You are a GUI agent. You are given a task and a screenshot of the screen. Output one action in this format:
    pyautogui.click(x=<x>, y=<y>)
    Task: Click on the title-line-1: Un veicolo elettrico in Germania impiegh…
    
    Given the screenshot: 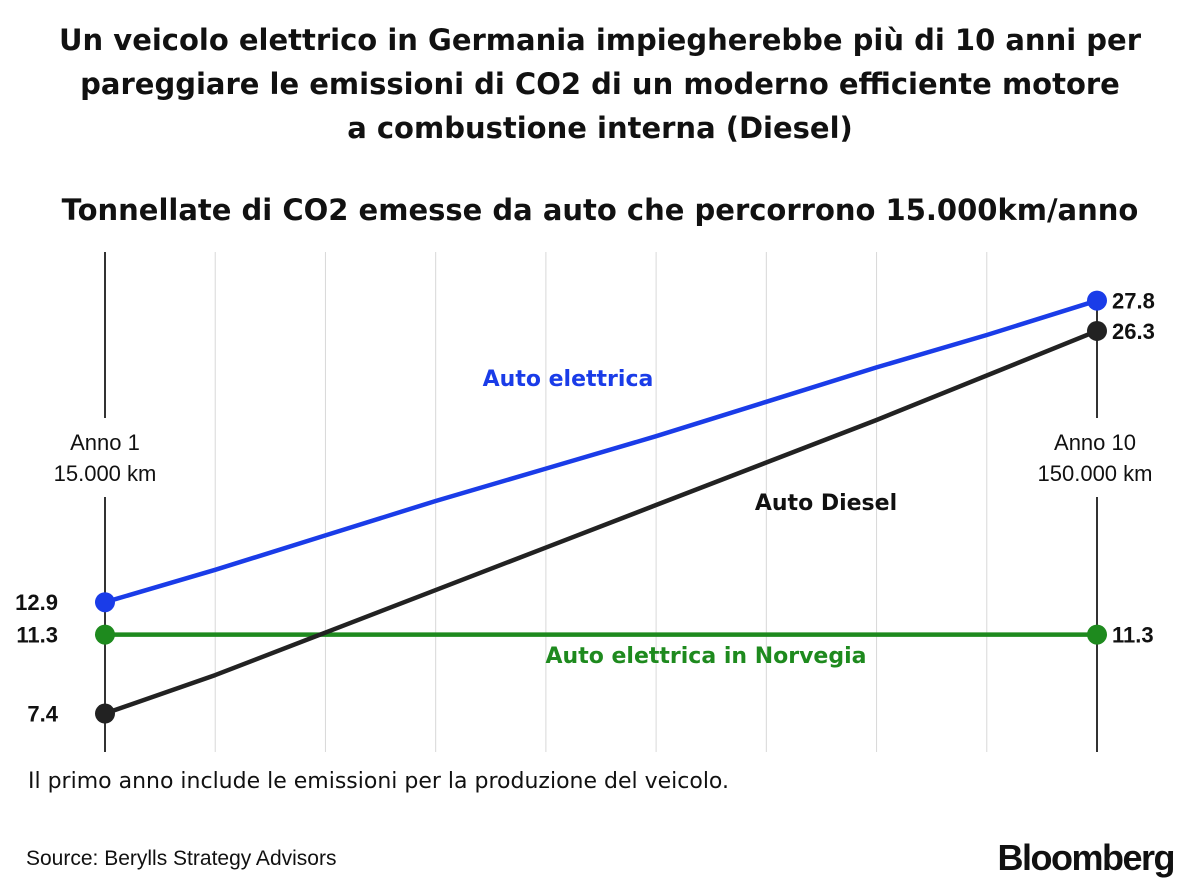 What is the action you would take?
    pyautogui.click(x=600, y=40)
    